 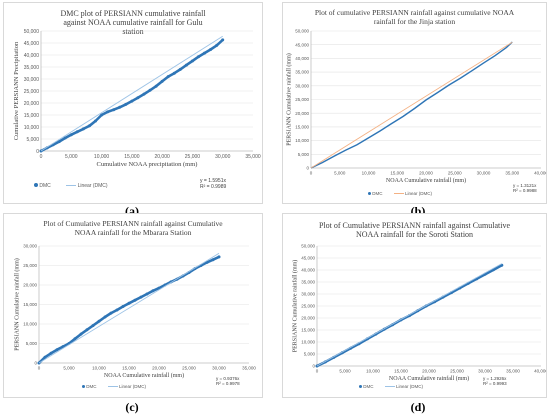 What do you see at coordinates (525, 191) in the screenshot?
I see `r-squared-text: R² = 0.9988` at bounding box center [525, 191].